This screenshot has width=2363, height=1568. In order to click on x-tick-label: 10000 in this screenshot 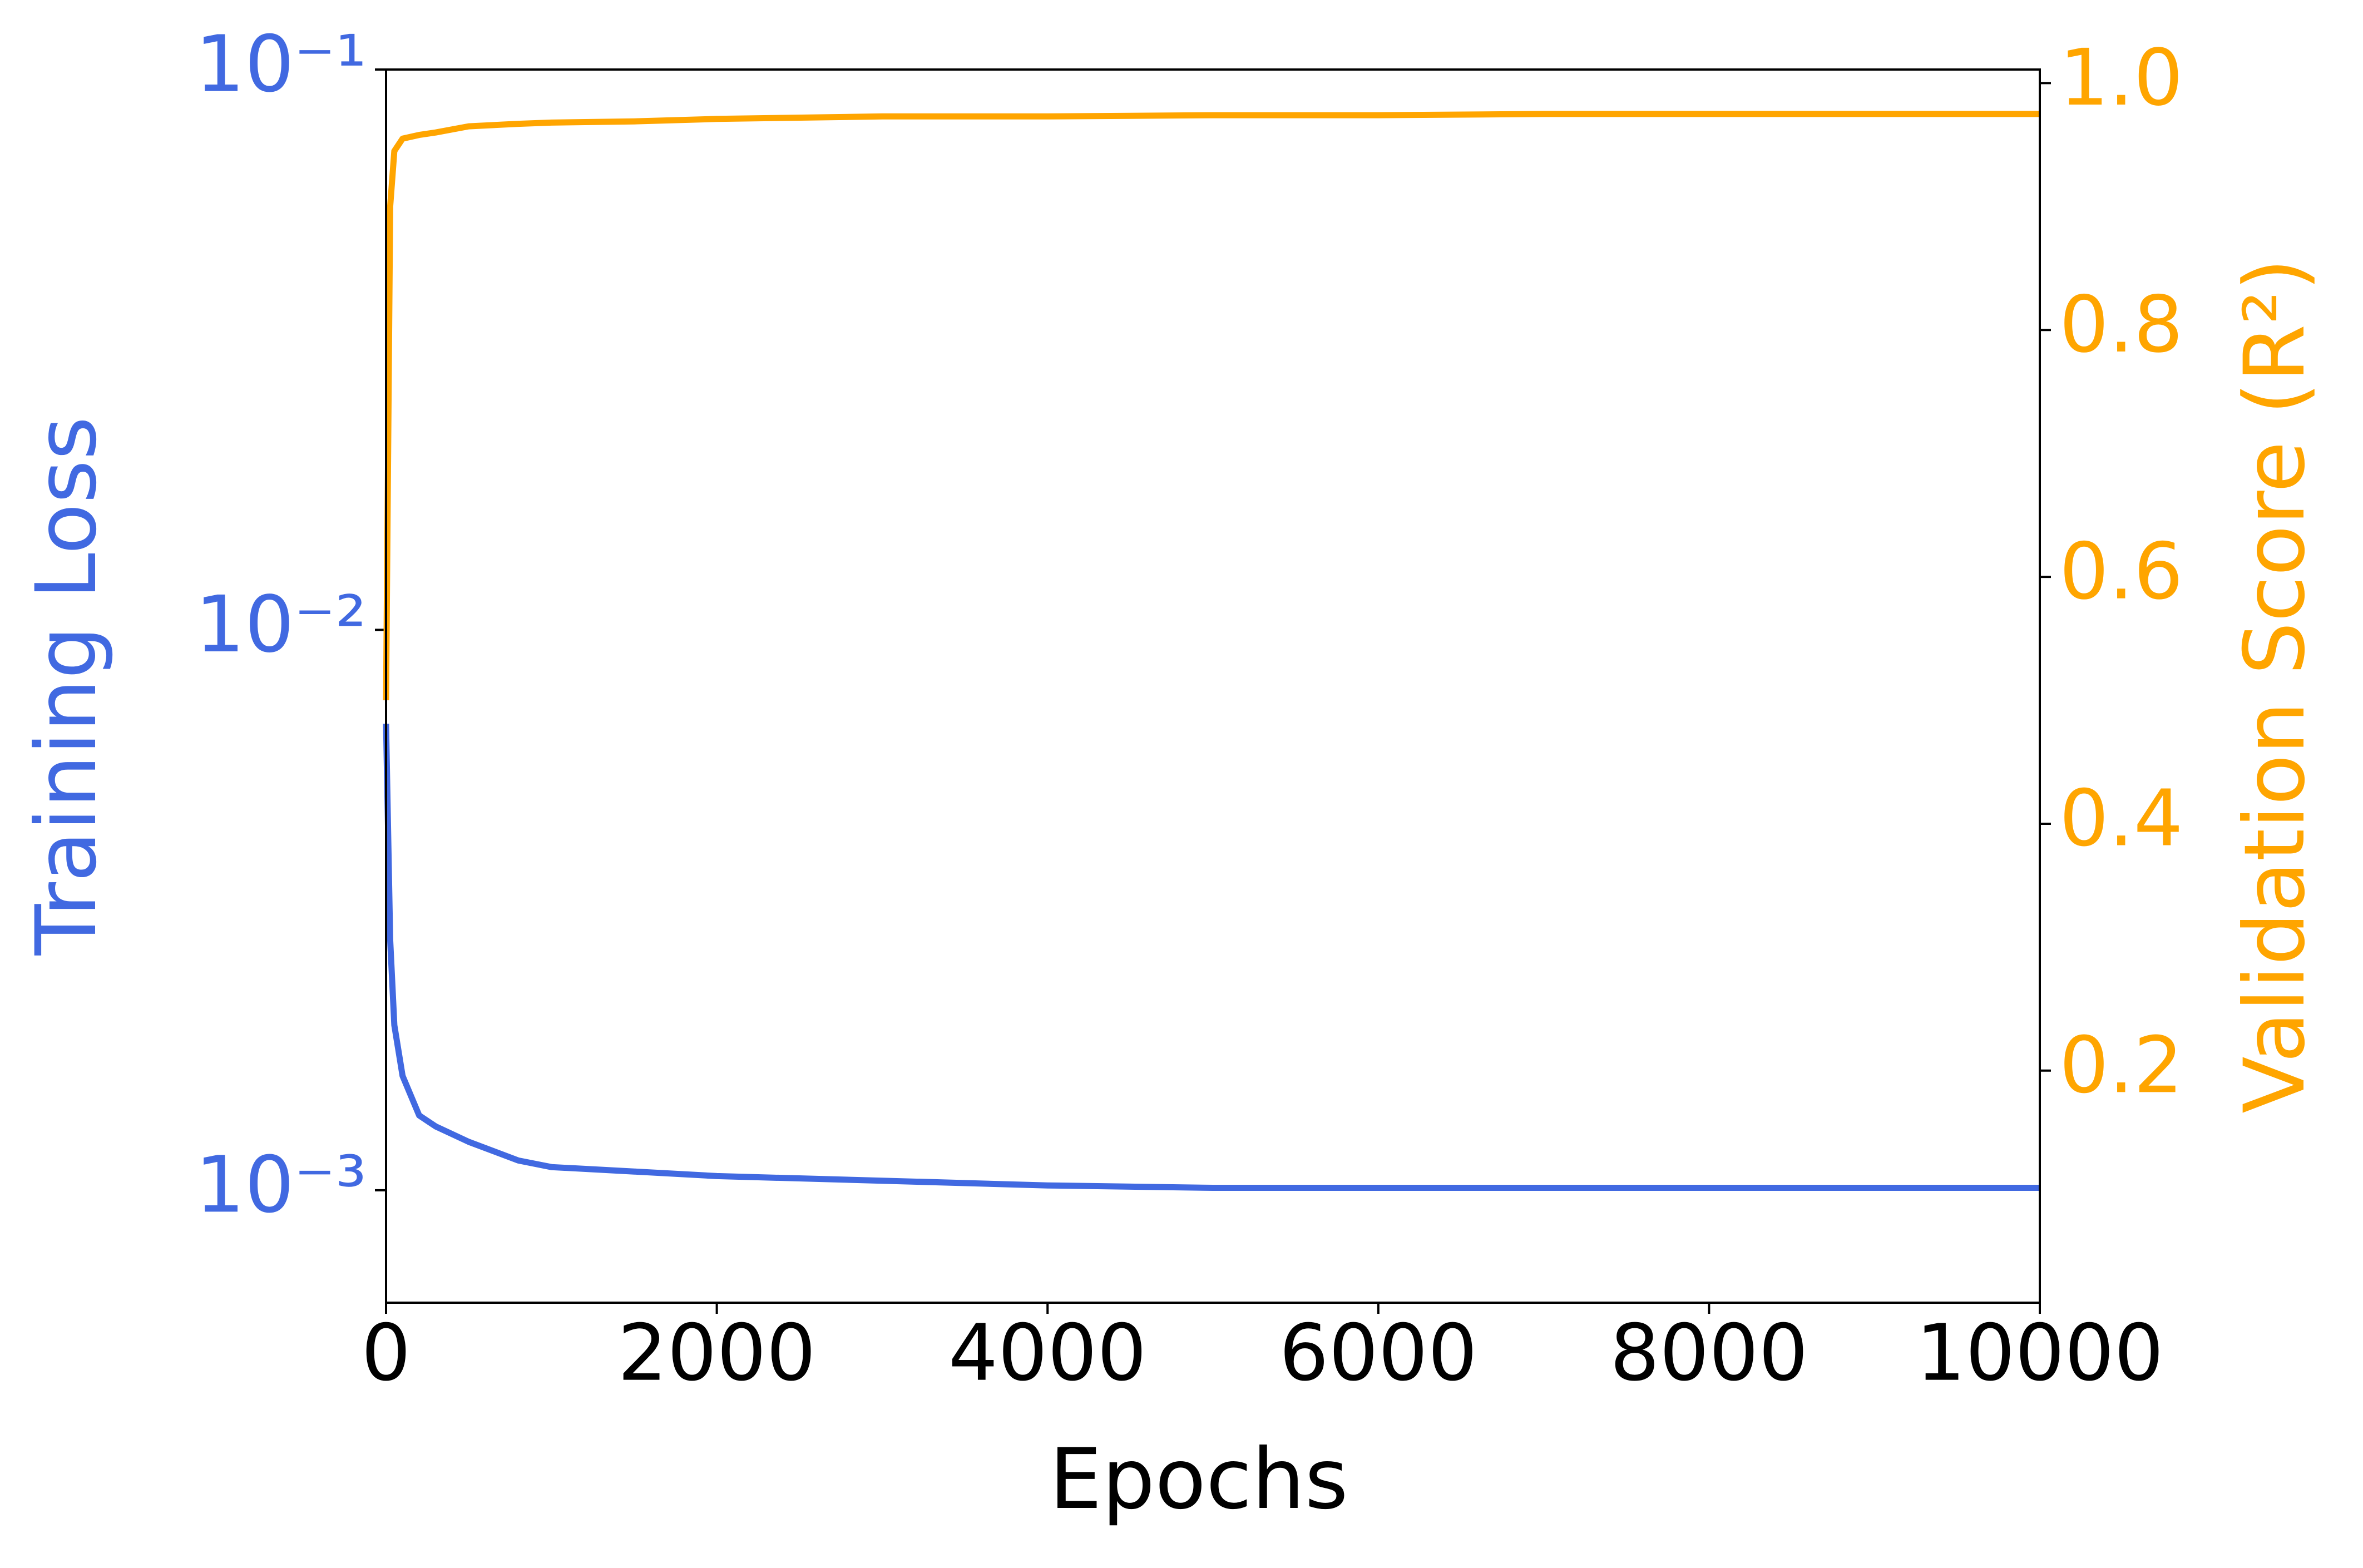, I will do `click(2039, 1353)`.